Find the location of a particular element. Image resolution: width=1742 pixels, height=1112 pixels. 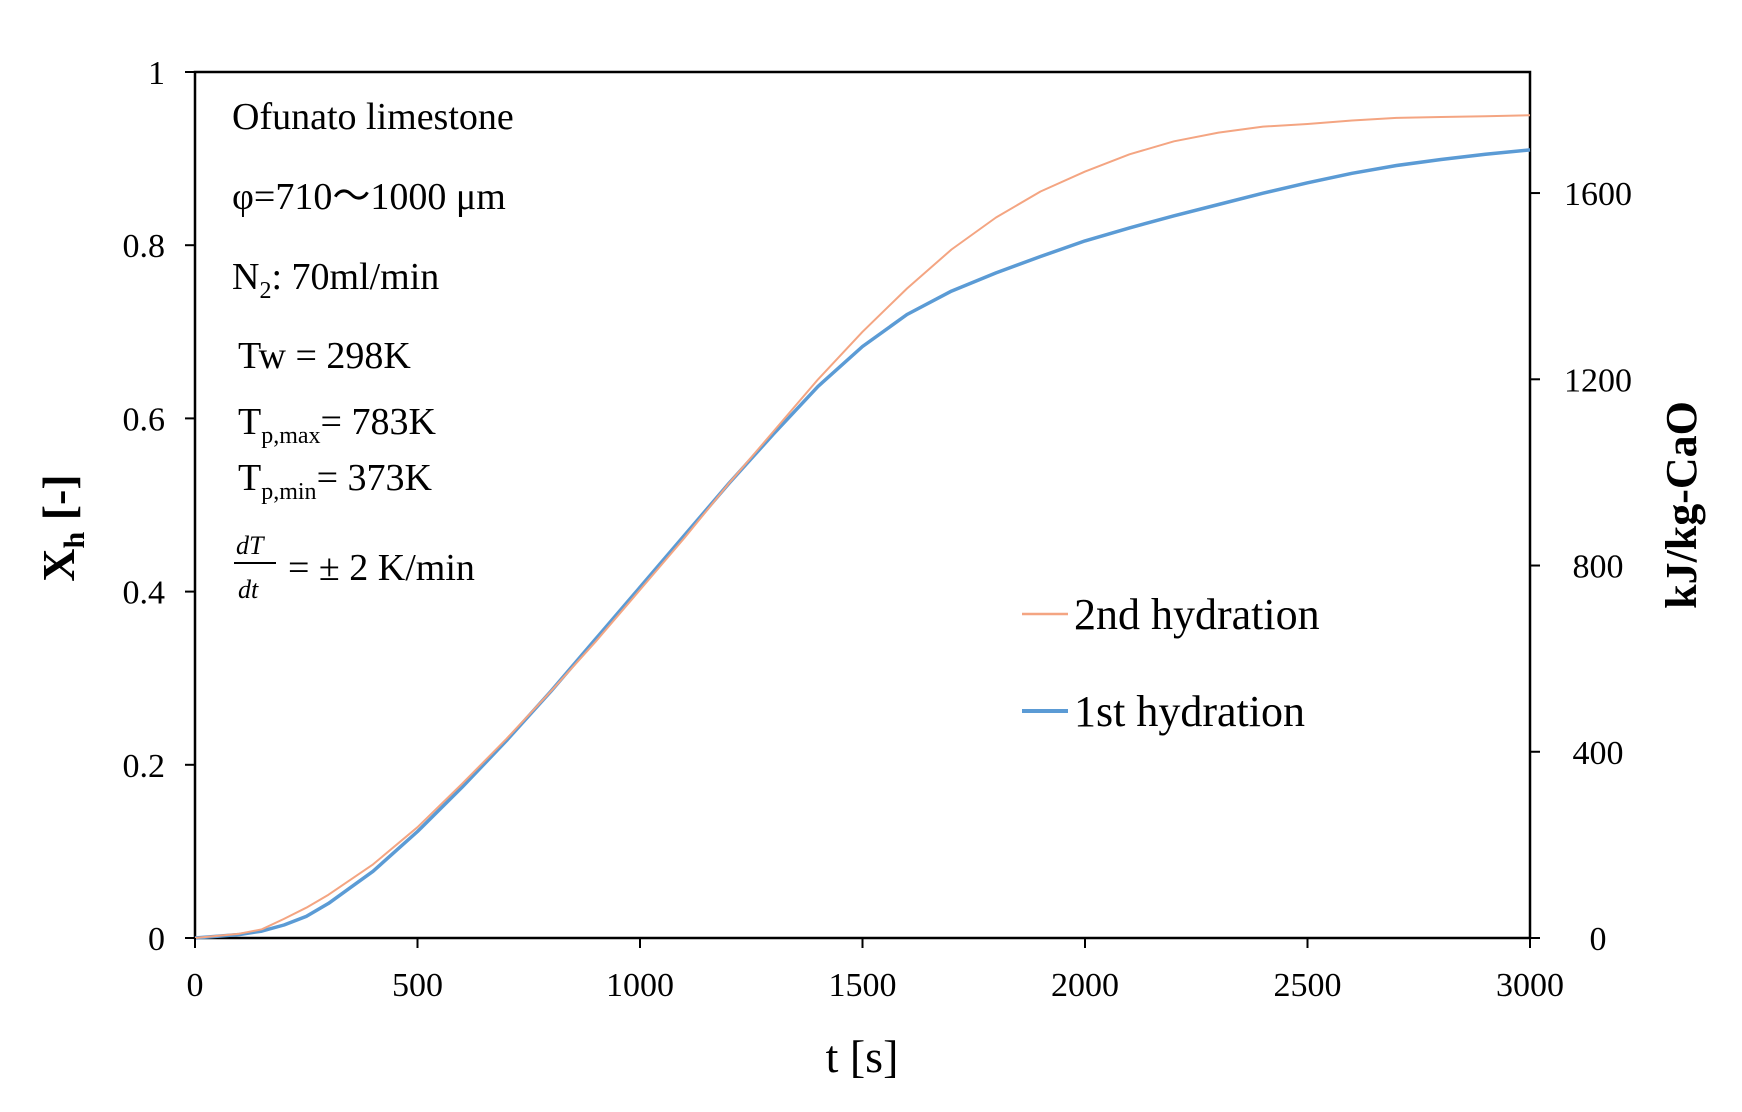

x-tick-label: 2500 is located at coordinates (1308, 985).